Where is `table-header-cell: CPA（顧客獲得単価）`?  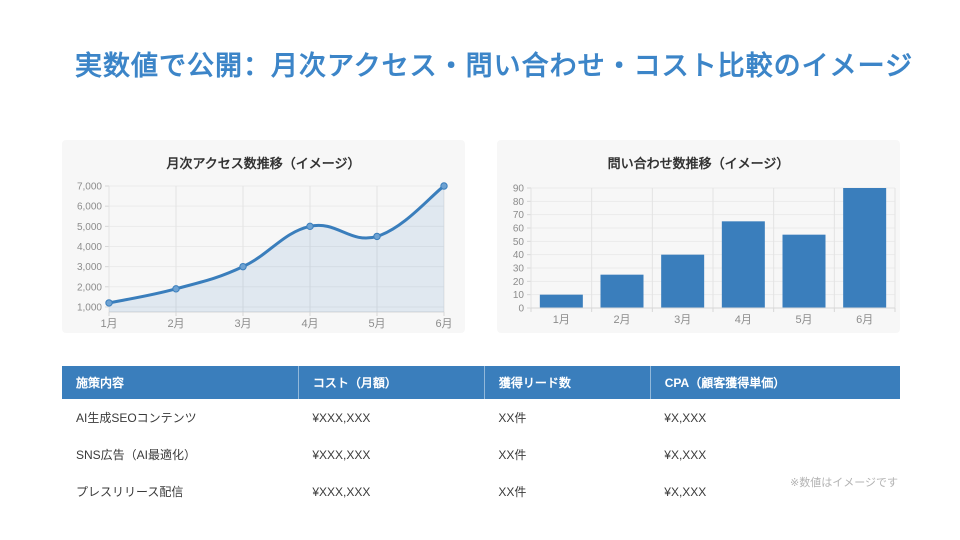 table-header-cell: CPA（顧客獲得単価） is located at coordinates (774, 382).